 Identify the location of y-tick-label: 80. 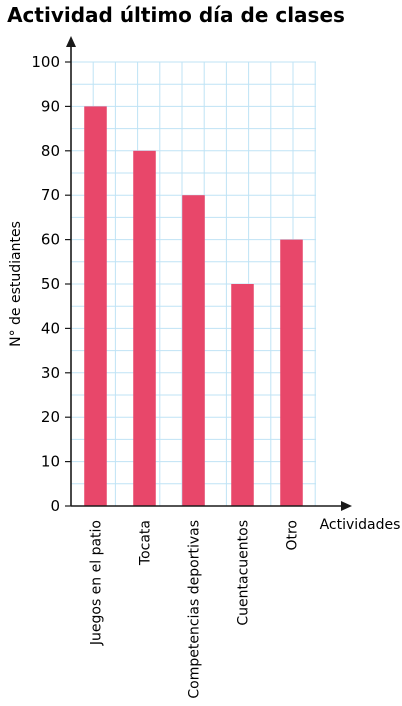
(50, 151).